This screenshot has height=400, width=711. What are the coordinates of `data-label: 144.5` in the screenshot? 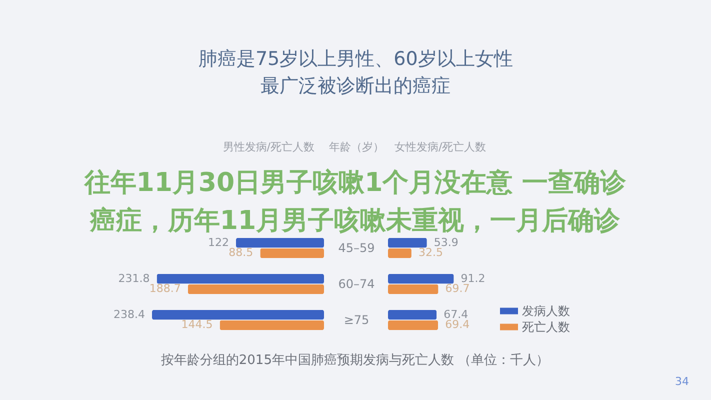 It's located at (197, 325).